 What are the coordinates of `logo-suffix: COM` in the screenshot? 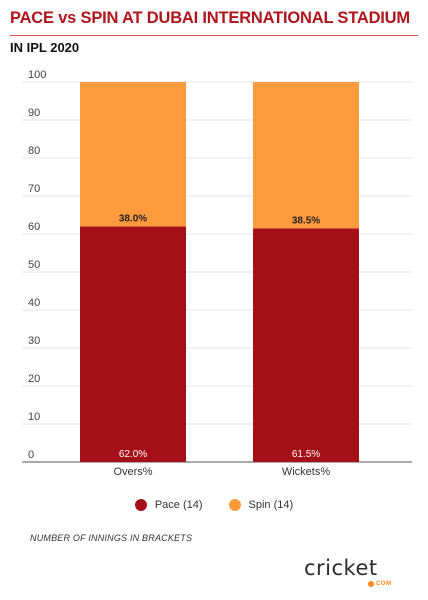 It's located at (384, 584).